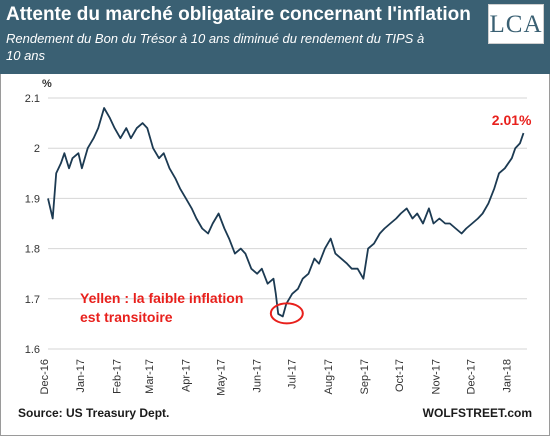  Describe the element at coordinates (161, 298) in the screenshot. I see `yellen-annotation-line1: Yellen : la faible inflation` at that location.